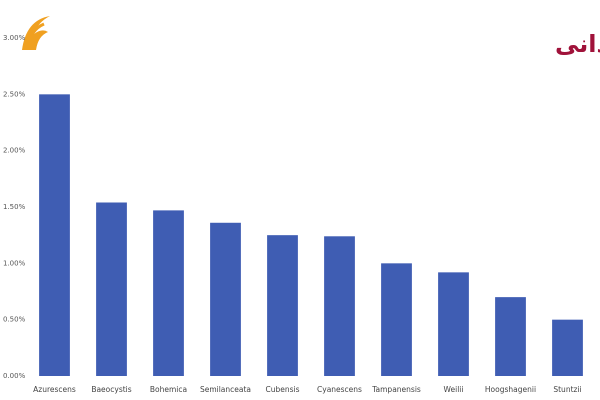 This screenshot has height=400, width=600. What do you see at coordinates (14, 151) in the screenshot?
I see `y-tick-label: 2.00%` at bounding box center [14, 151].